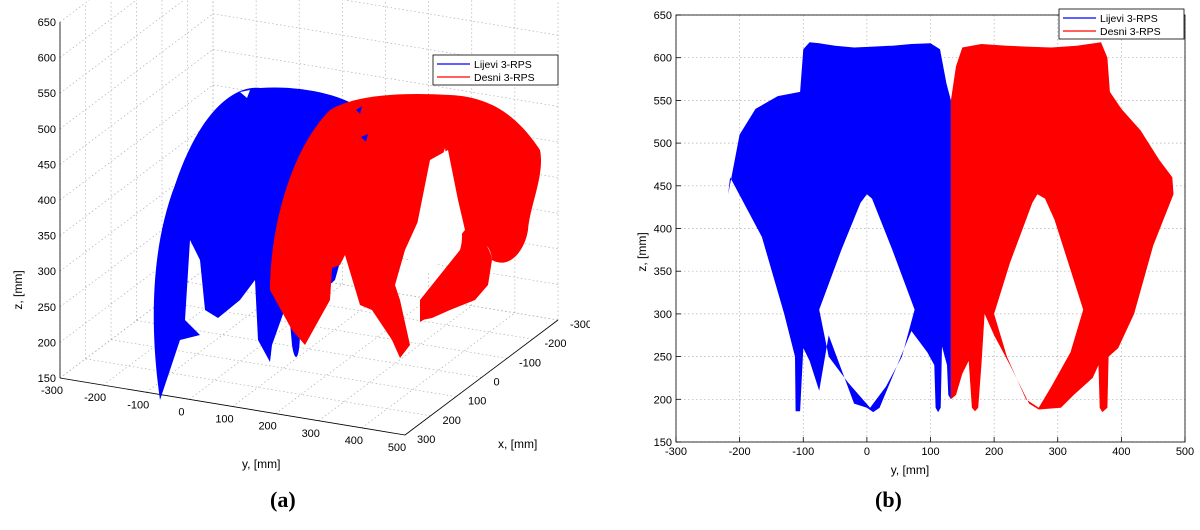 Image resolution: width=1200 pixels, height=530 pixels. I want to click on z-tick-label: 200, so click(47, 343).